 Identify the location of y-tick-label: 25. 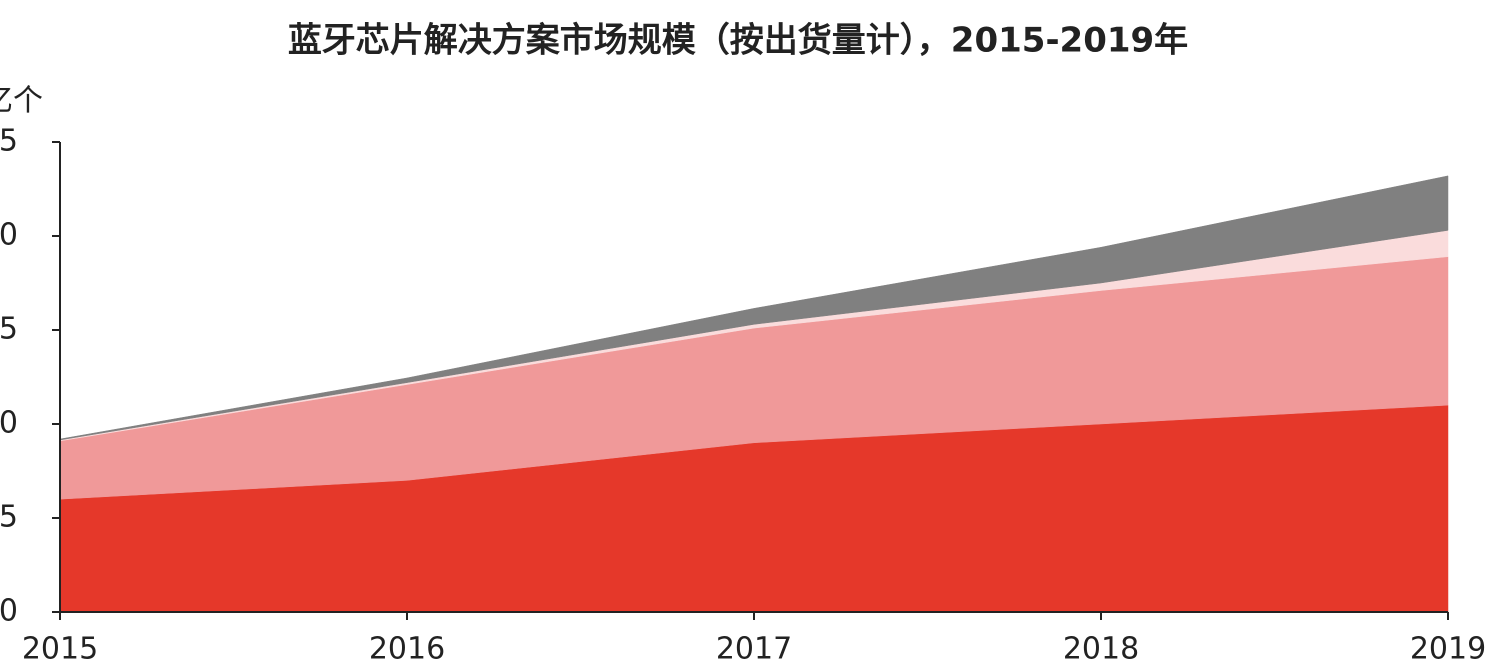
(9, 141).